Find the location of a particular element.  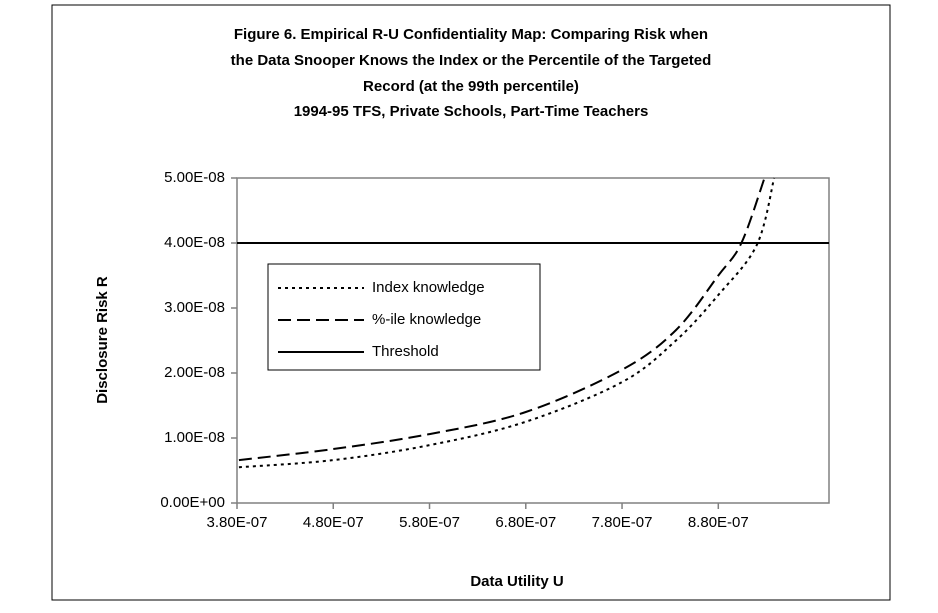

x-tick-label: 3.80E-07 is located at coordinates (237, 522).